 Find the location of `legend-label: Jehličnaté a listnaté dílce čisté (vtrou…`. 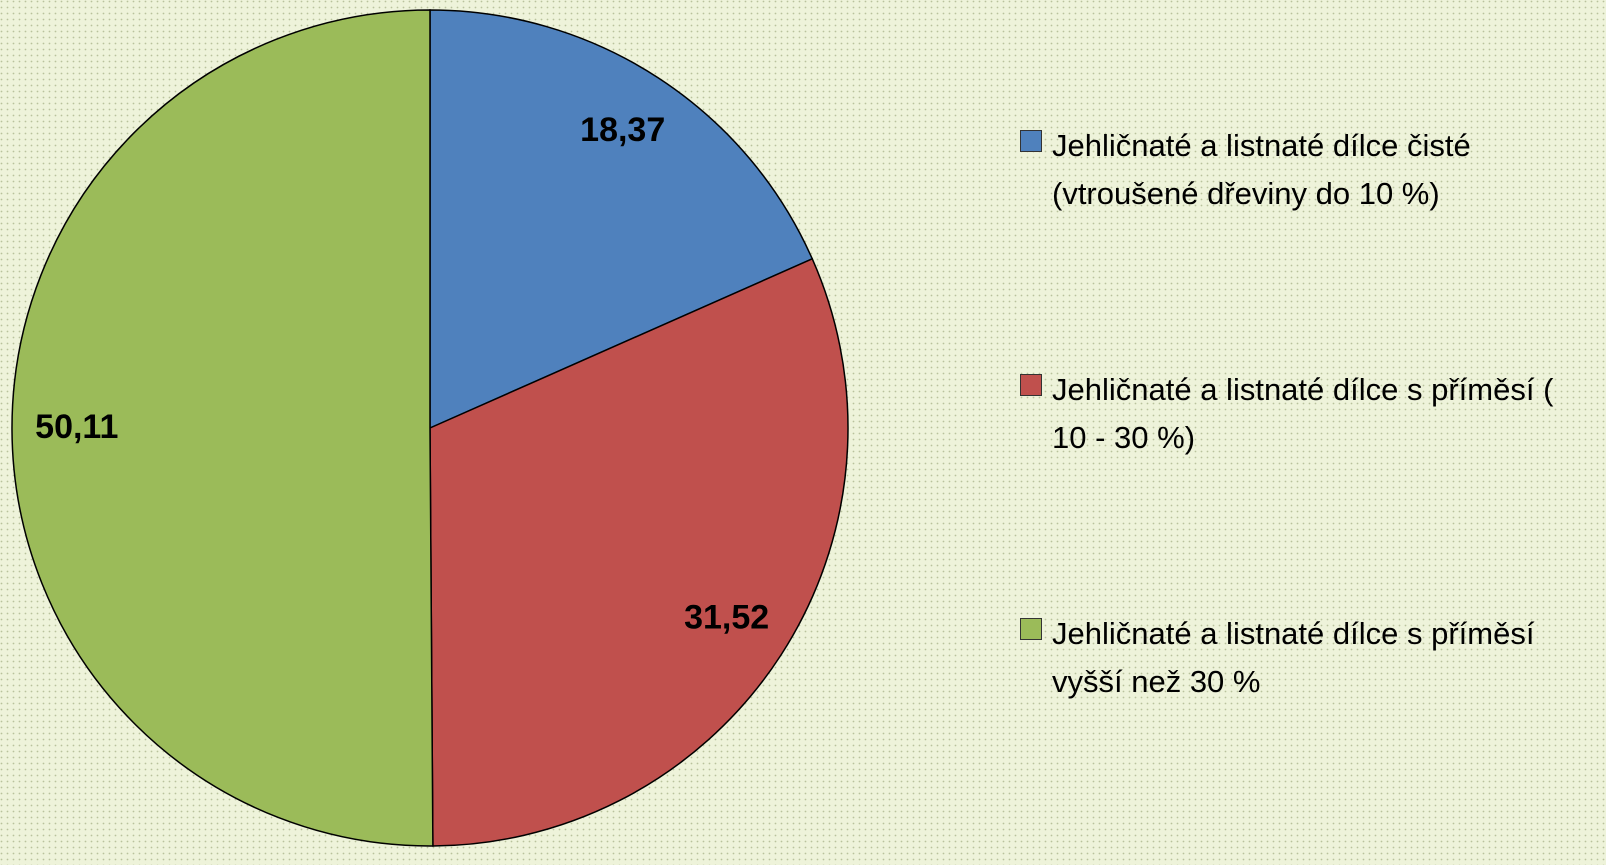

legend-label: Jehličnaté a listnaté dílce čisté (vtrou… is located at coordinates (1261, 169).